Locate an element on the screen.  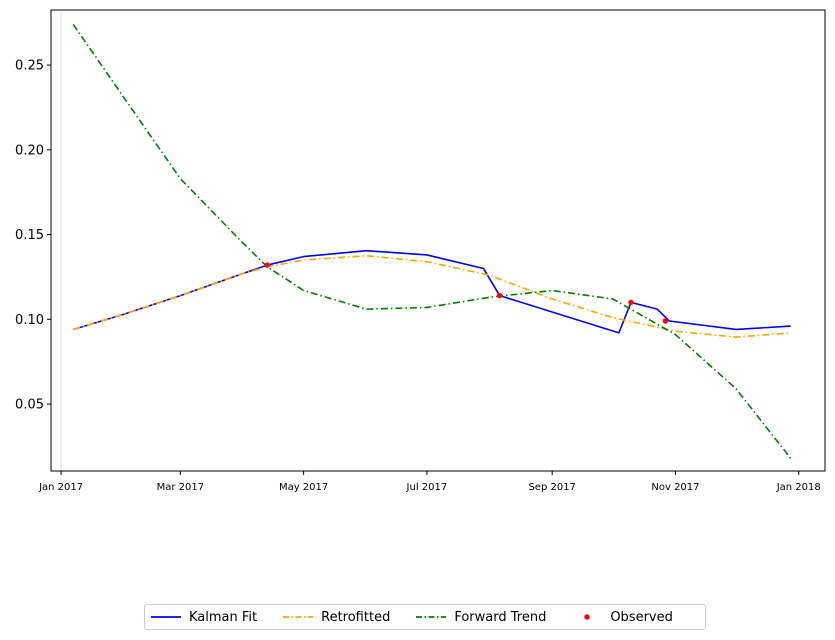
y-tick-label: 0.10 is located at coordinates (29, 320).